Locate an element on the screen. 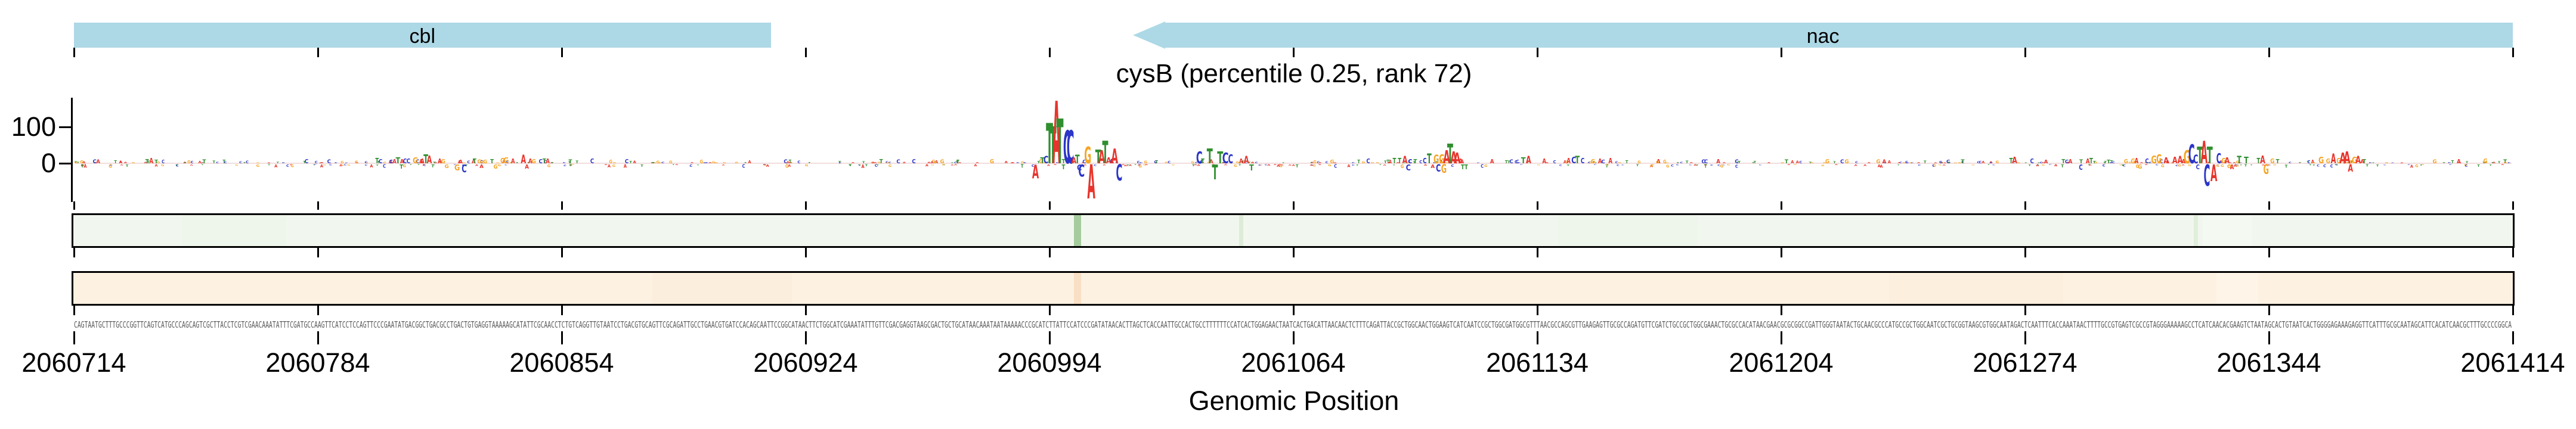 Image resolution: width=2576 pixels, height=429 pixels. x-axis-title: Genomic Position is located at coordinates (1294, 401).